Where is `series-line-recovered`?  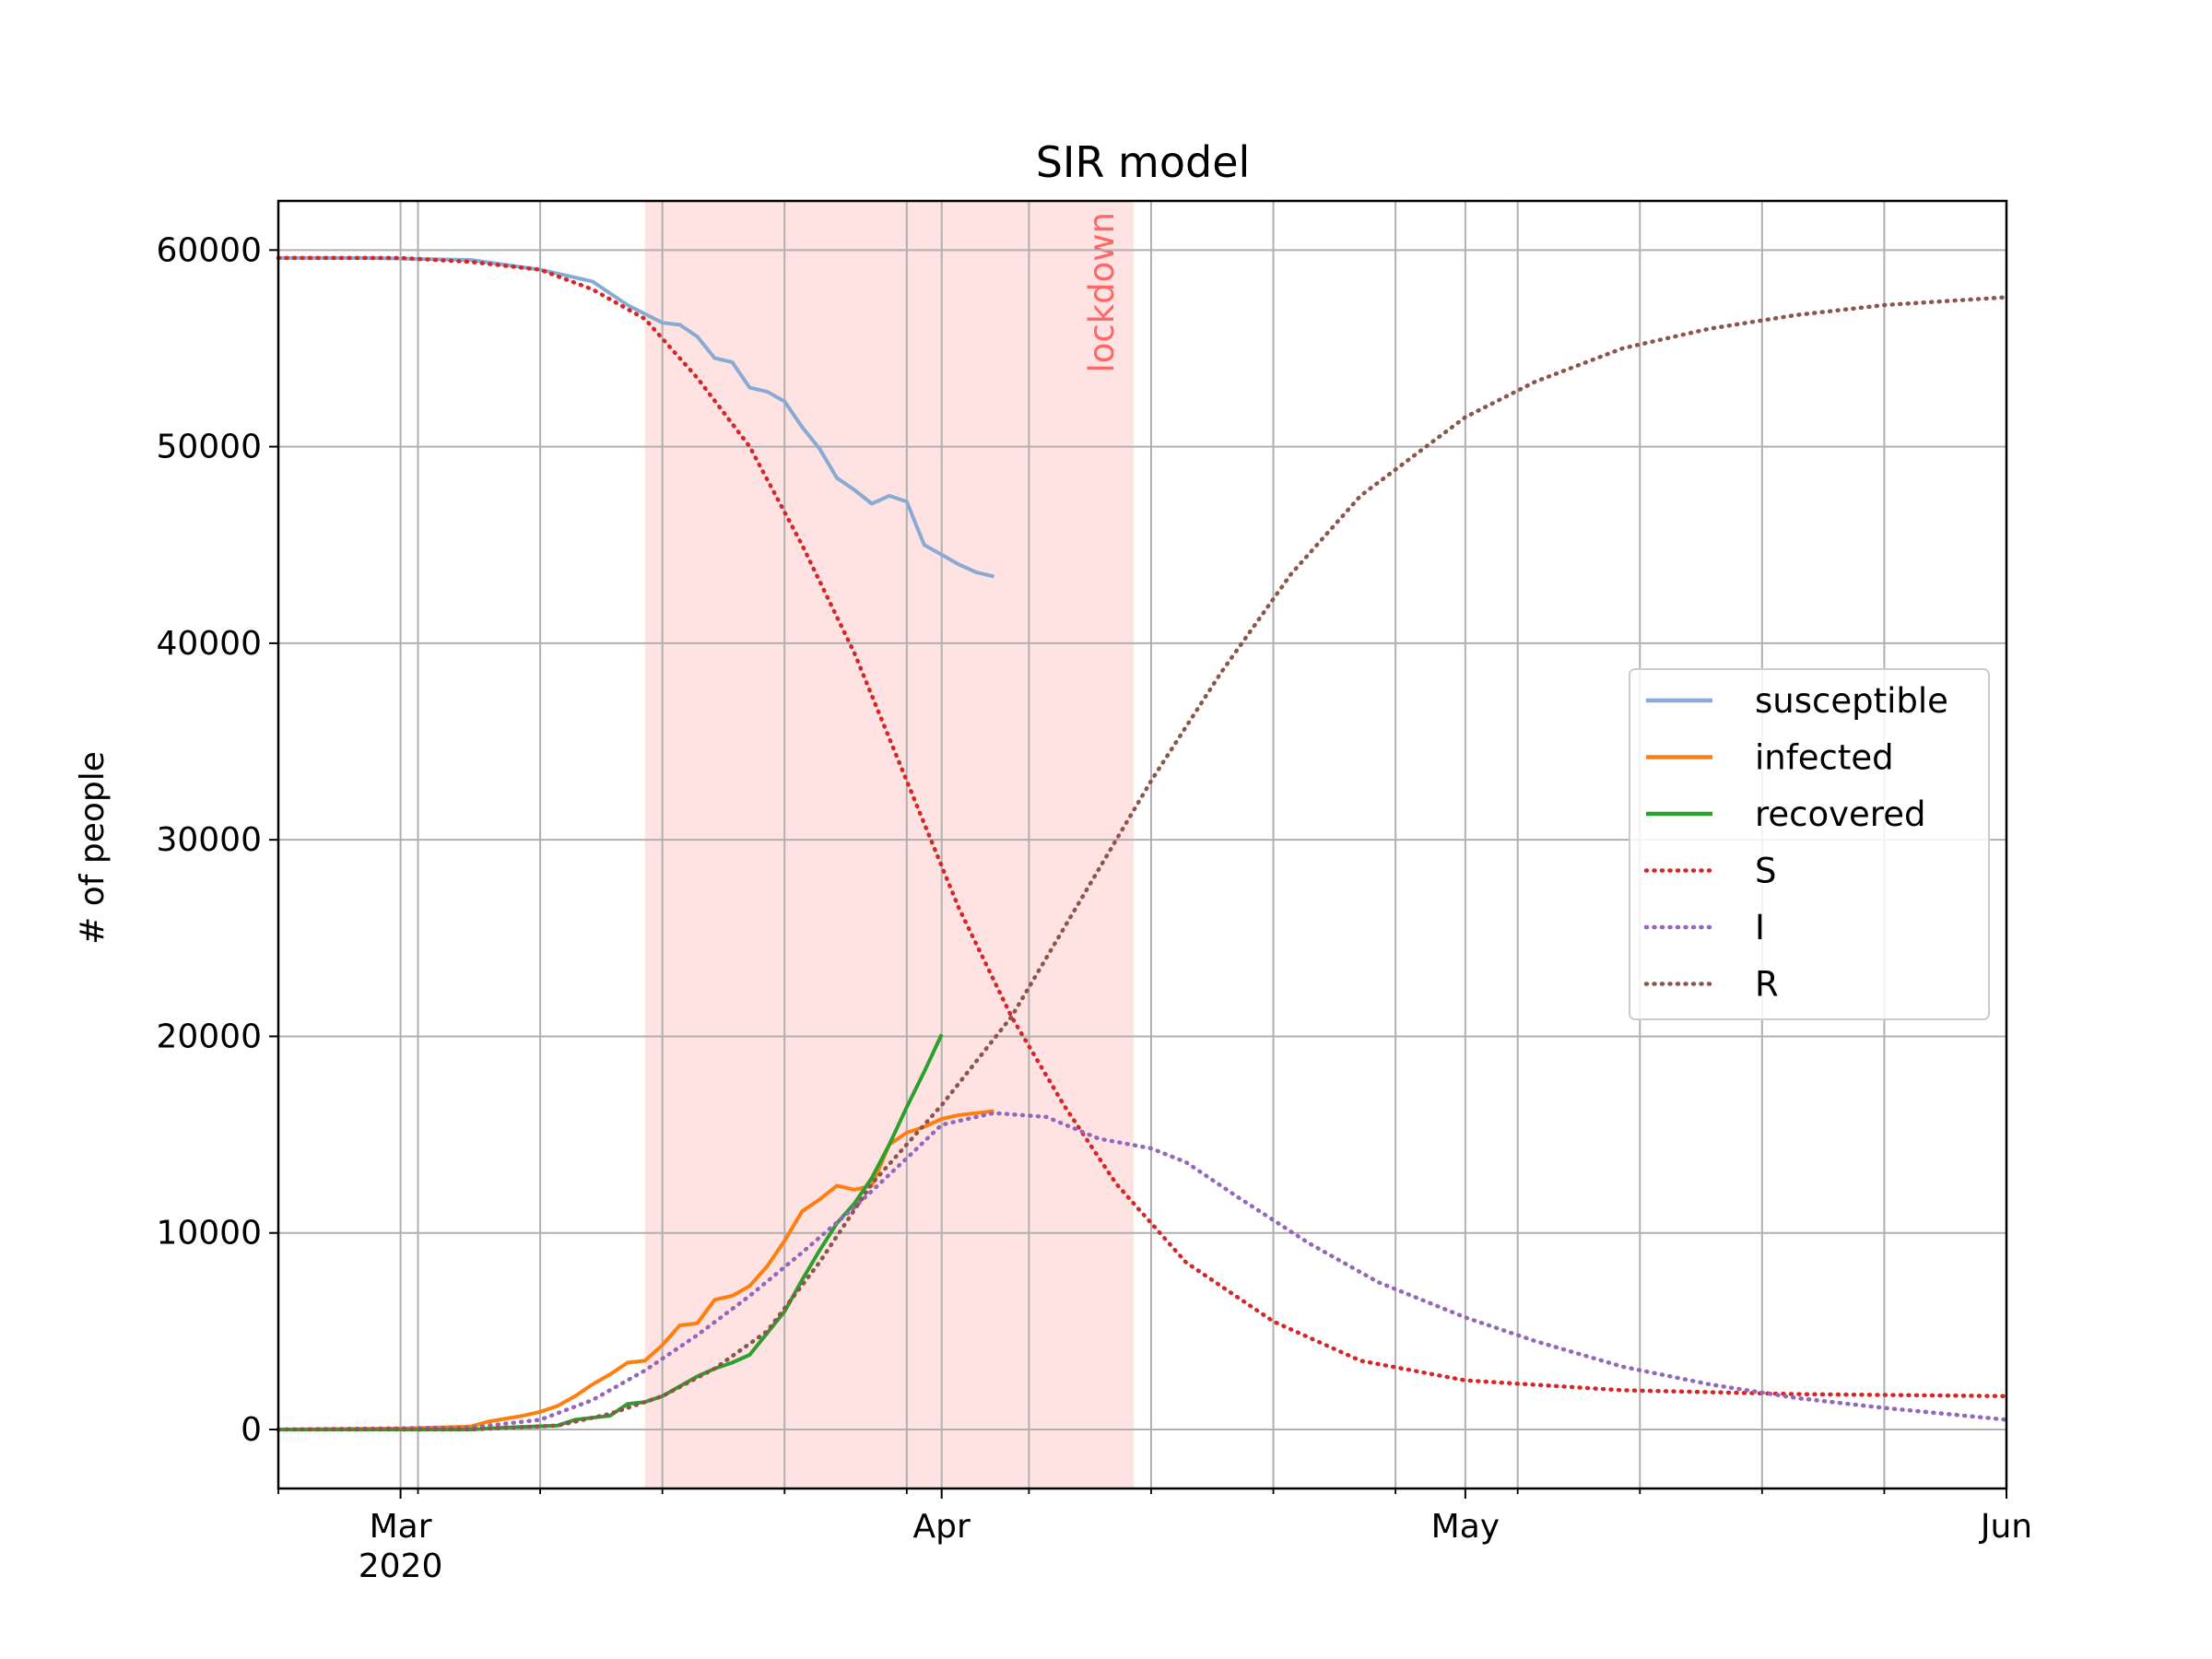 series-line-recovered is located at coordinates (611, 1232).